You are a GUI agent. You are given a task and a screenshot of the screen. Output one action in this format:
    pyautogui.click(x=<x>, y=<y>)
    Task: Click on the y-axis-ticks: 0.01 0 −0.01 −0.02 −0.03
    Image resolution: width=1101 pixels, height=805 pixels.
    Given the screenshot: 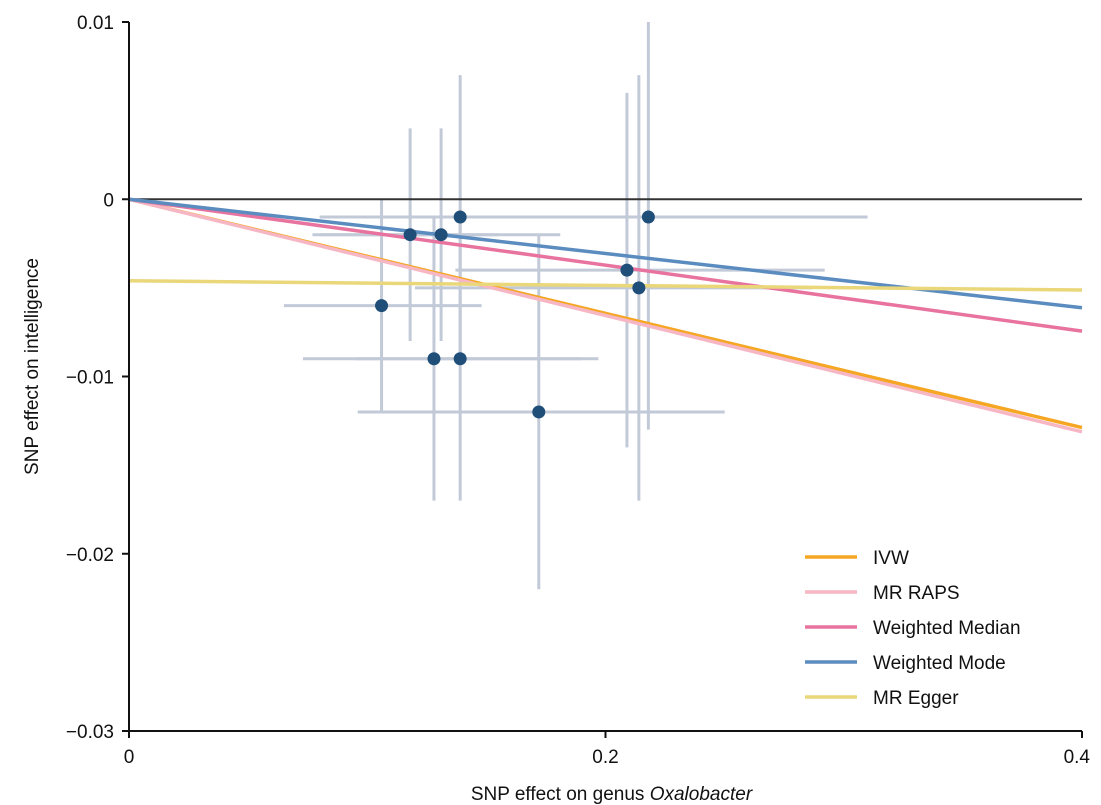 What is the action you would take?
    pyautogui.click(x=97, y=378)
    